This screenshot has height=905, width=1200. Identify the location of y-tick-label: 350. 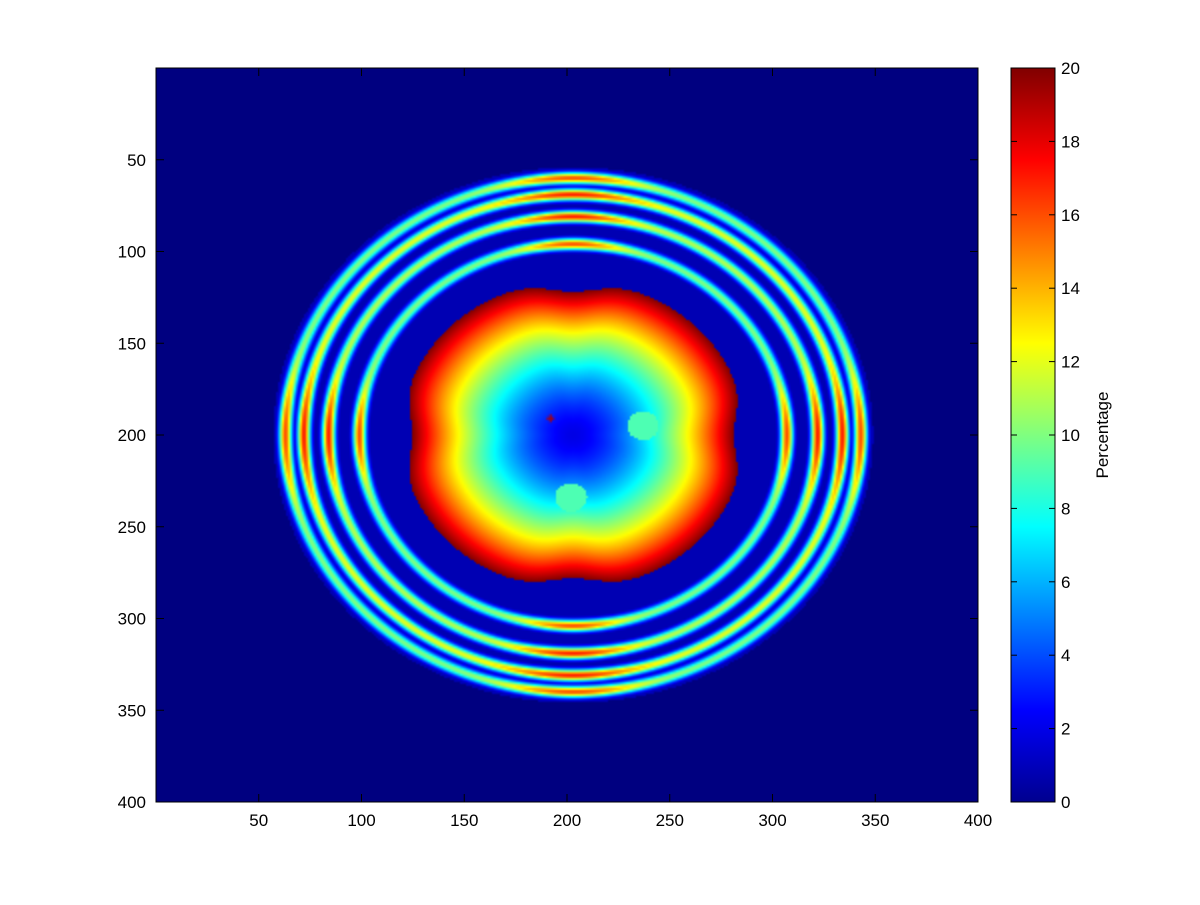
(132, 710).